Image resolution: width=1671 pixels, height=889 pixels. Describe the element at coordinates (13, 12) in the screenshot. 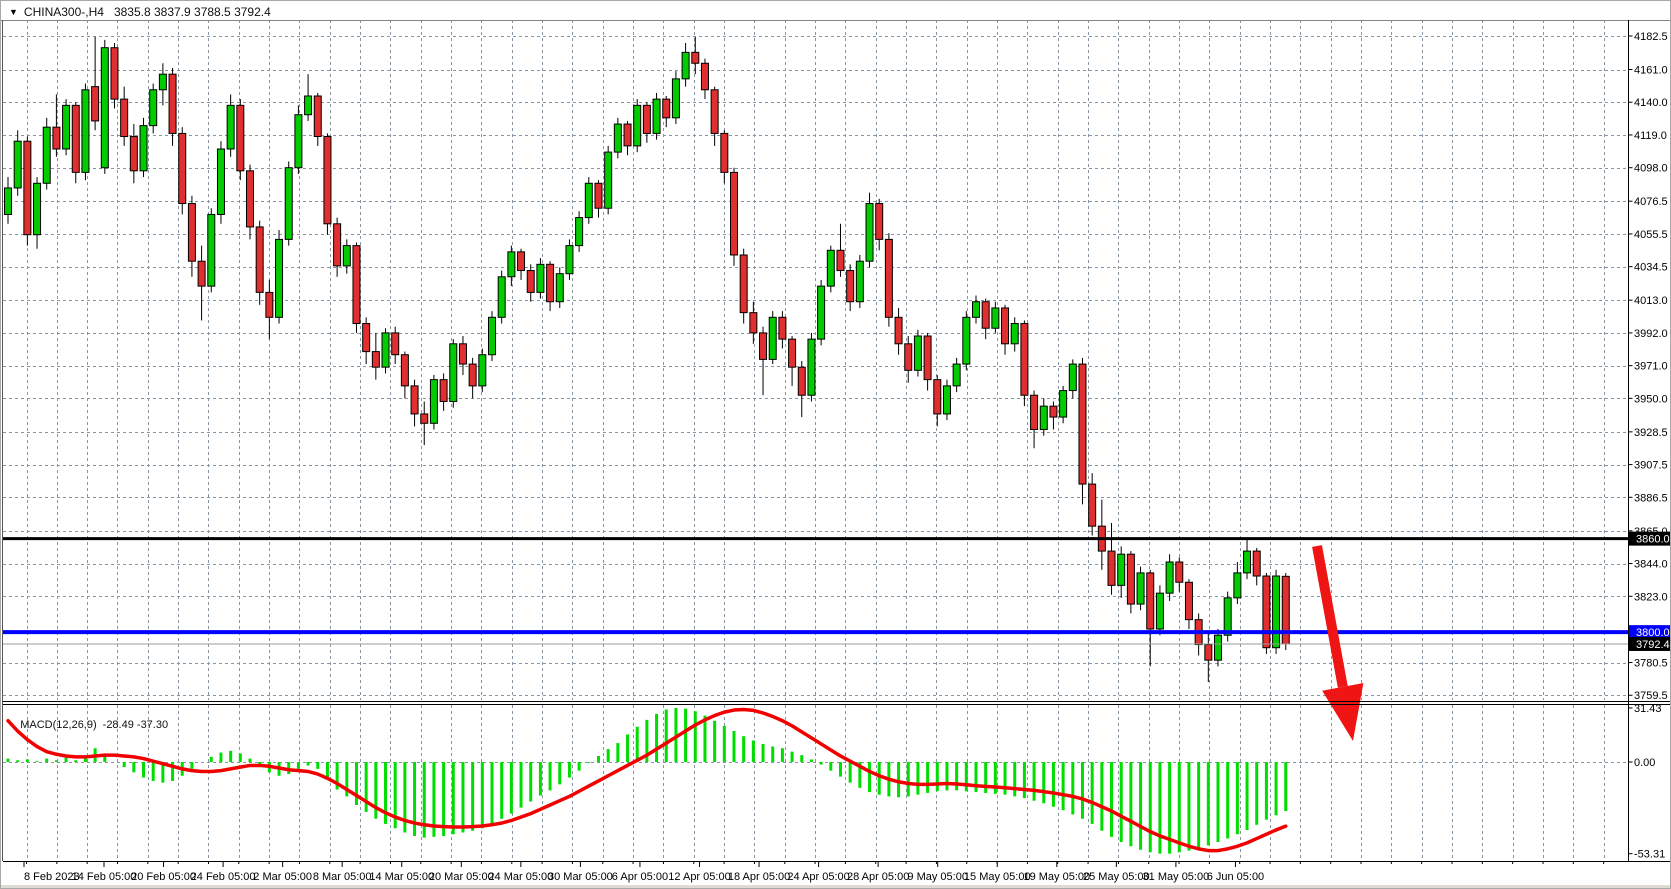

I see `symbol-dropdown-icon: ▼` at that location.